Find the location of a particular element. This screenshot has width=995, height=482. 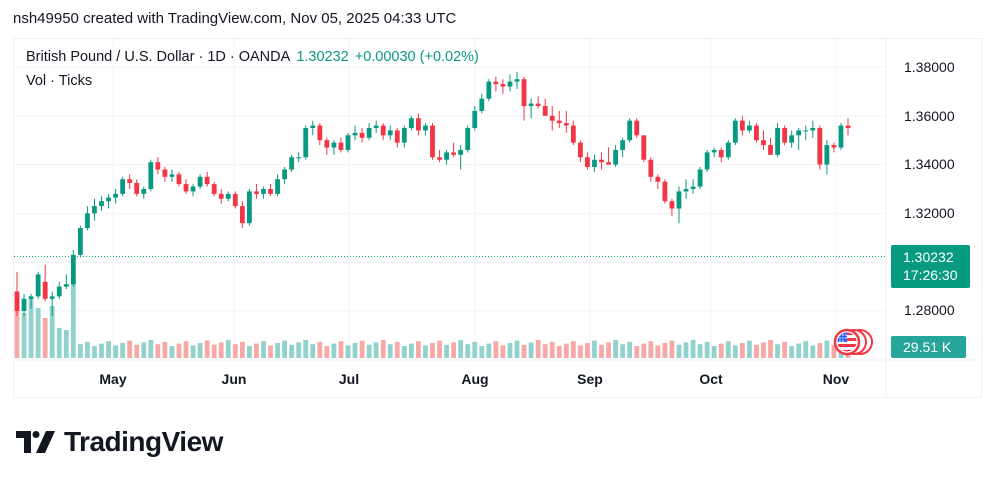

last-price-badge: 1.30232 17:26:30 is located at coordinates (930, 266).